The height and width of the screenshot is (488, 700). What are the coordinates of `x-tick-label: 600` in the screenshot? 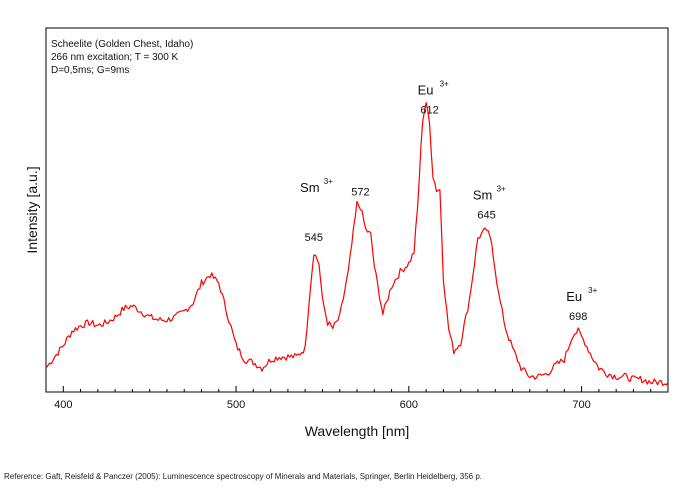 It's located at (409, 405).